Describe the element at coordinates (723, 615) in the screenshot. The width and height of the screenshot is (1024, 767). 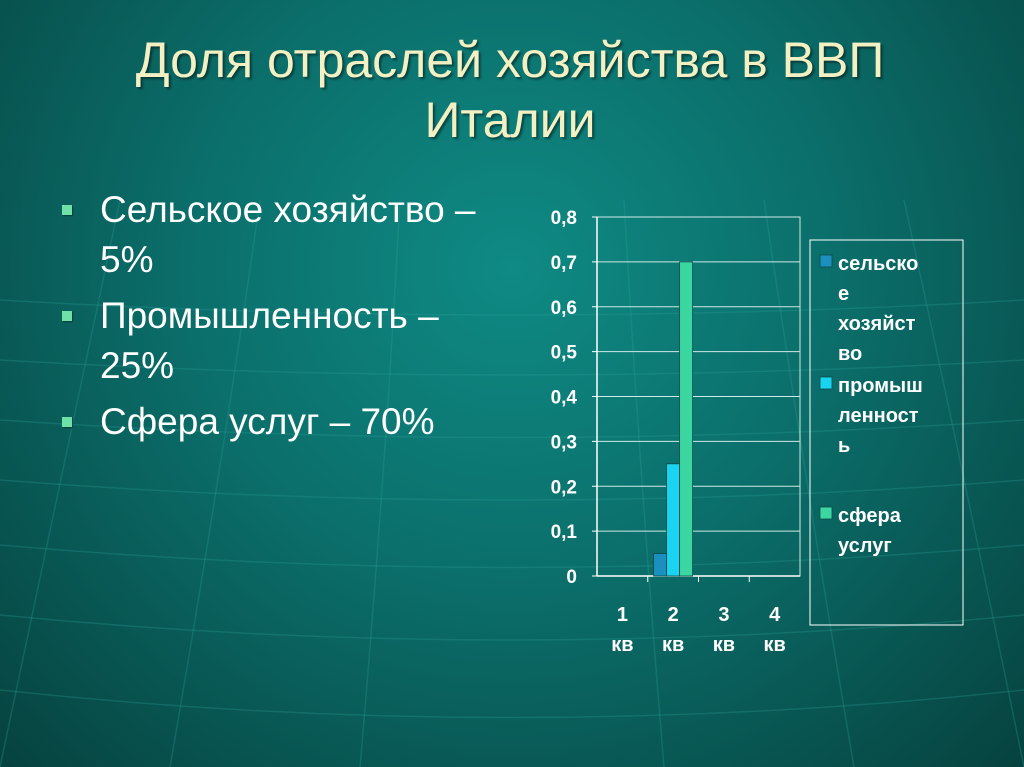
I see `x-tick-label: 3` at that location.